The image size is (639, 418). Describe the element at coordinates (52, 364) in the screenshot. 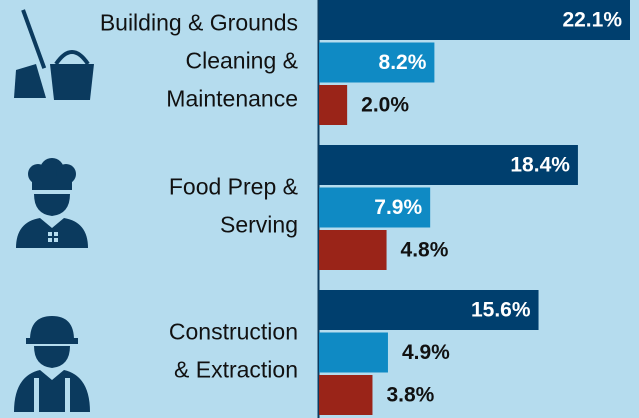

I see `icon-worker` at that location.